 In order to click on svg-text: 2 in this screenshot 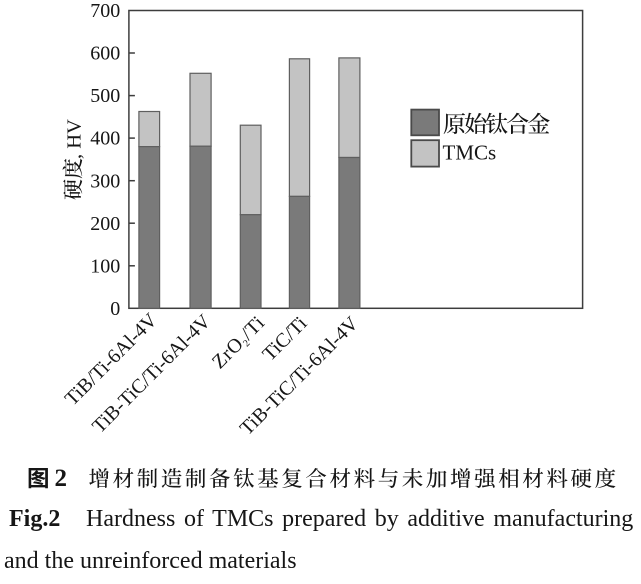, I will do `click(61, 478)`.